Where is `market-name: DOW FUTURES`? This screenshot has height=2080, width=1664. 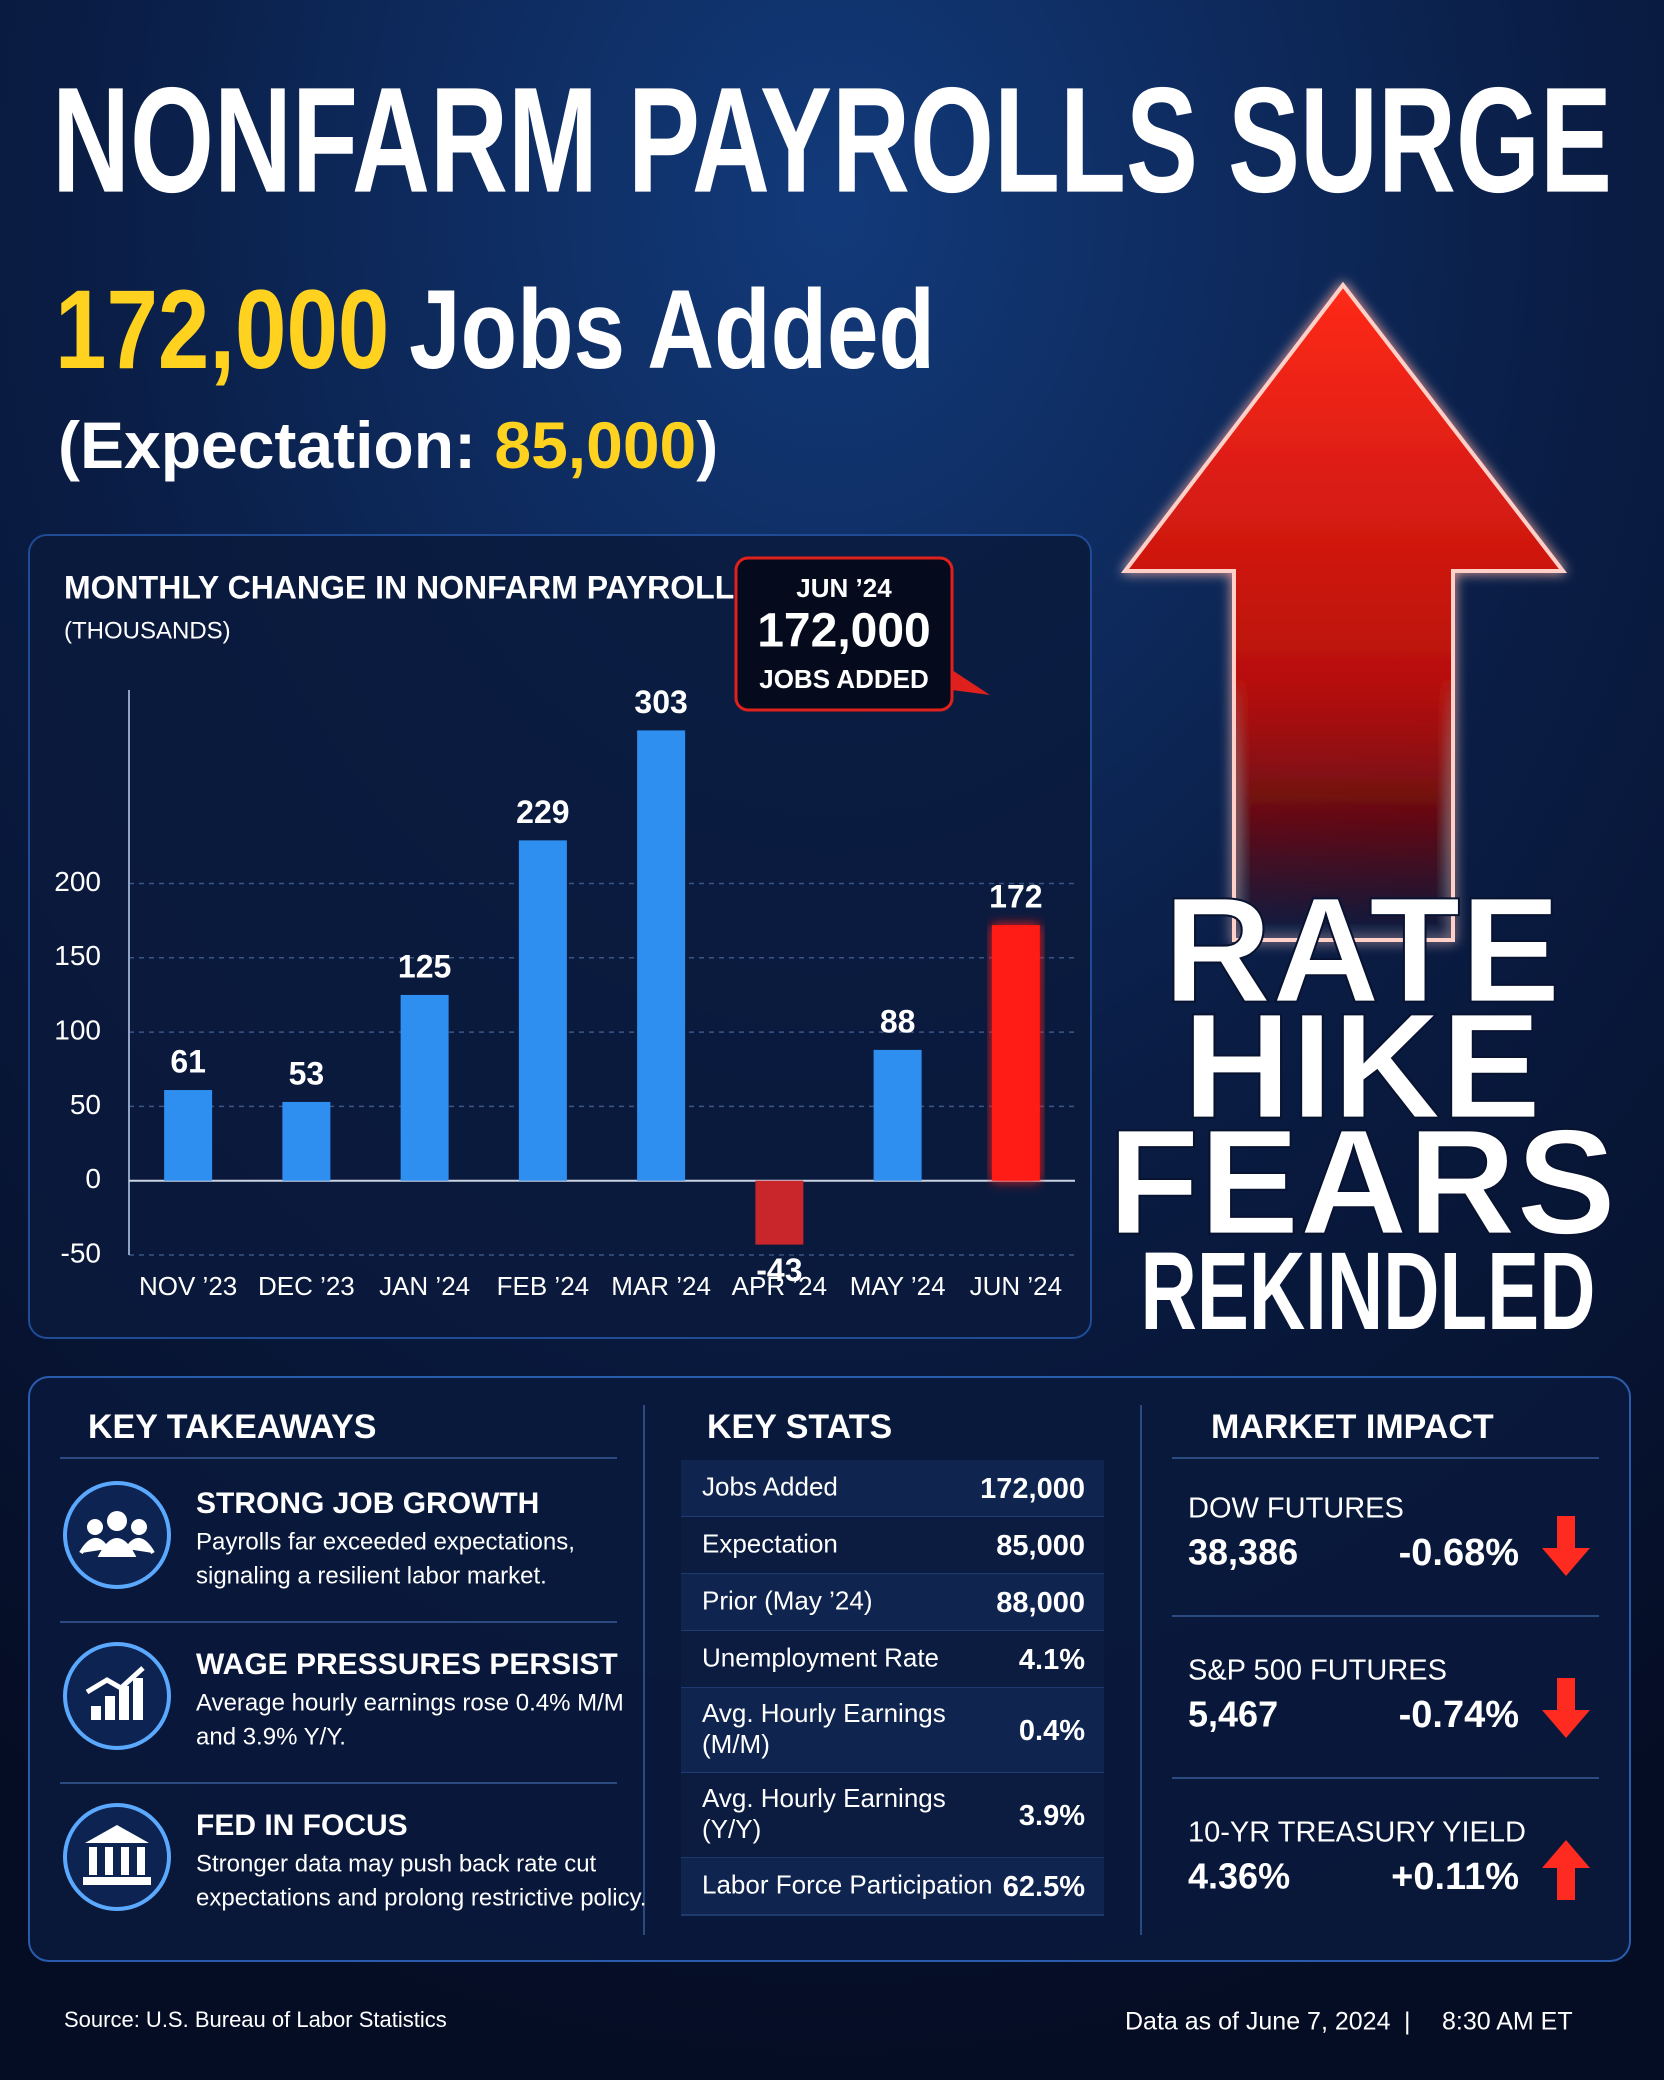
market-name: DOW FUTURES is located at coordinates (1296, 1509).